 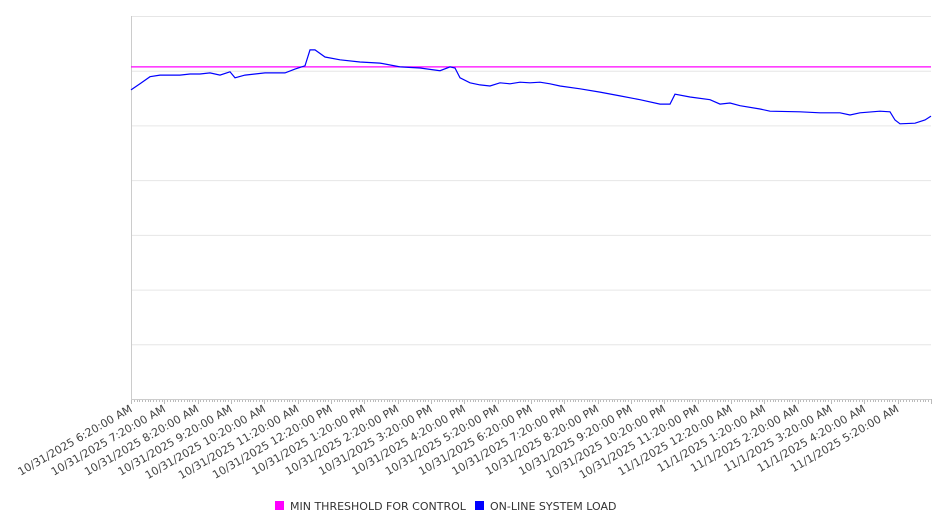 What do you see at coordinates (553, 506) in the screenshot?
I see `legend-label-load: ON-LINE SYSTEM LOAD` at bounding box center [553, 506].